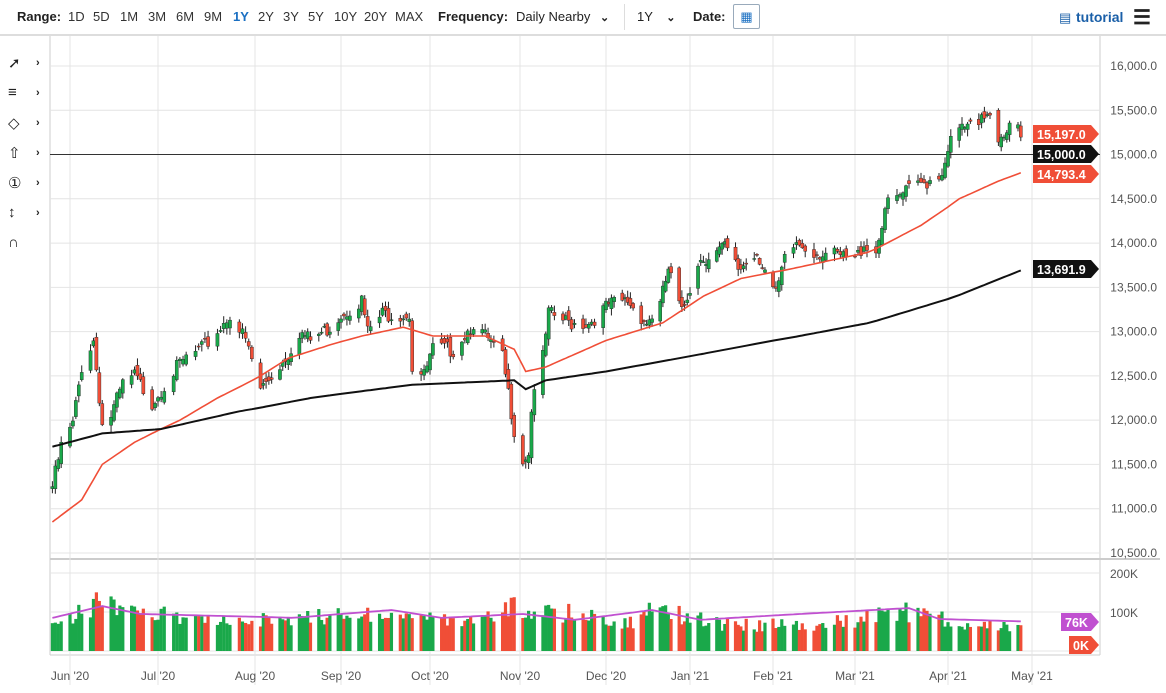 This screenshot has height=693, width=1166. I want to click on magnet-tool: ∩, so click(27, 245).